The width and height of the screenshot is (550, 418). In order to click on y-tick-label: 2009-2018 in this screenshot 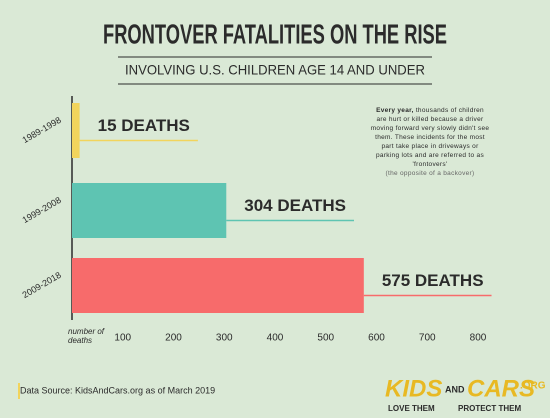, I will do `click(42, 285)`.